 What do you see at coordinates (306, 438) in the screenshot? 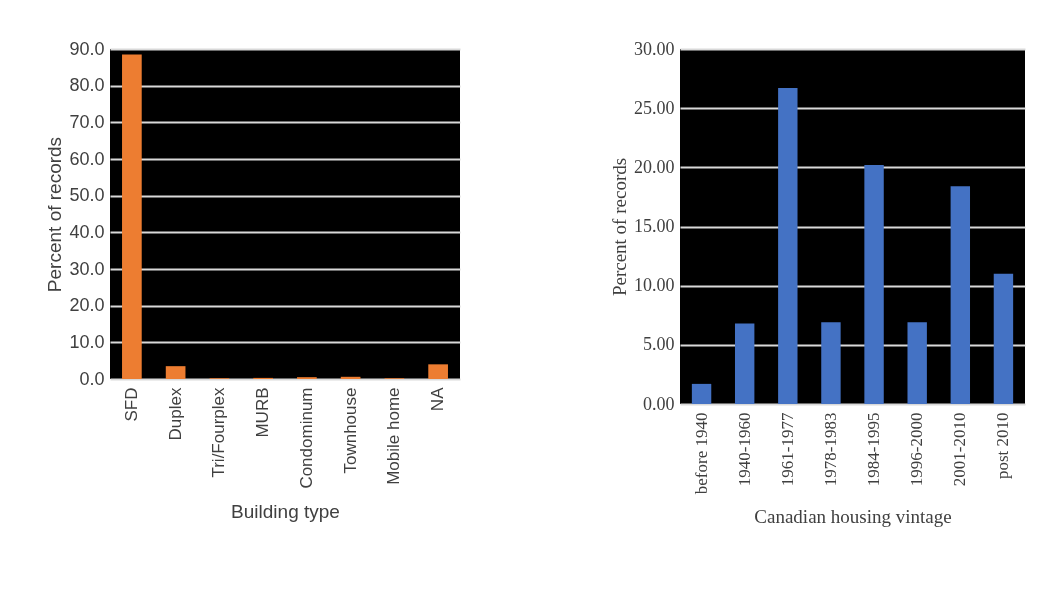
I see `x-tick-label: Condominum` at bounding box center [306, 438].